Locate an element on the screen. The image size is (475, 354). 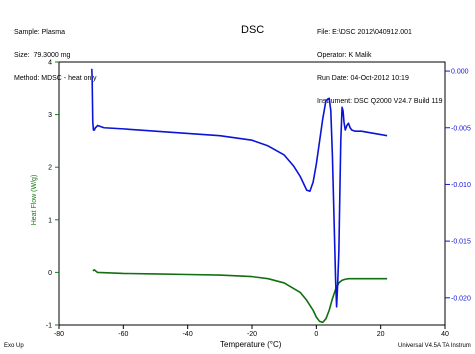
x-tick-label: 0 is located at coordinates (316, 334).